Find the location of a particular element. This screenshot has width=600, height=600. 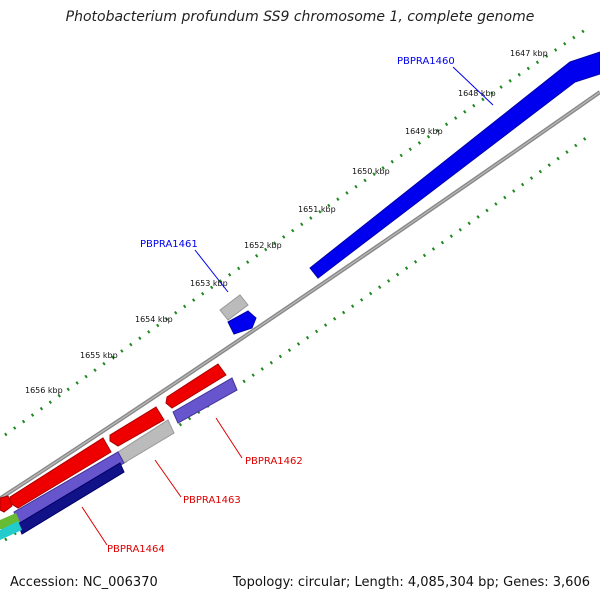

gray-feature-small is located at coordinates (234, 307).